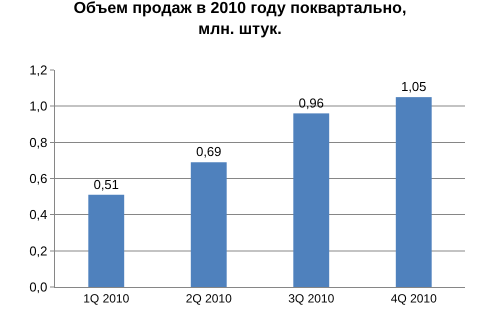 The width and height of the screenshot is (480, 327). Describe the element at coordinates (38, 250) in the screenshot. I see `y-tick-label: 0,2` at that location.